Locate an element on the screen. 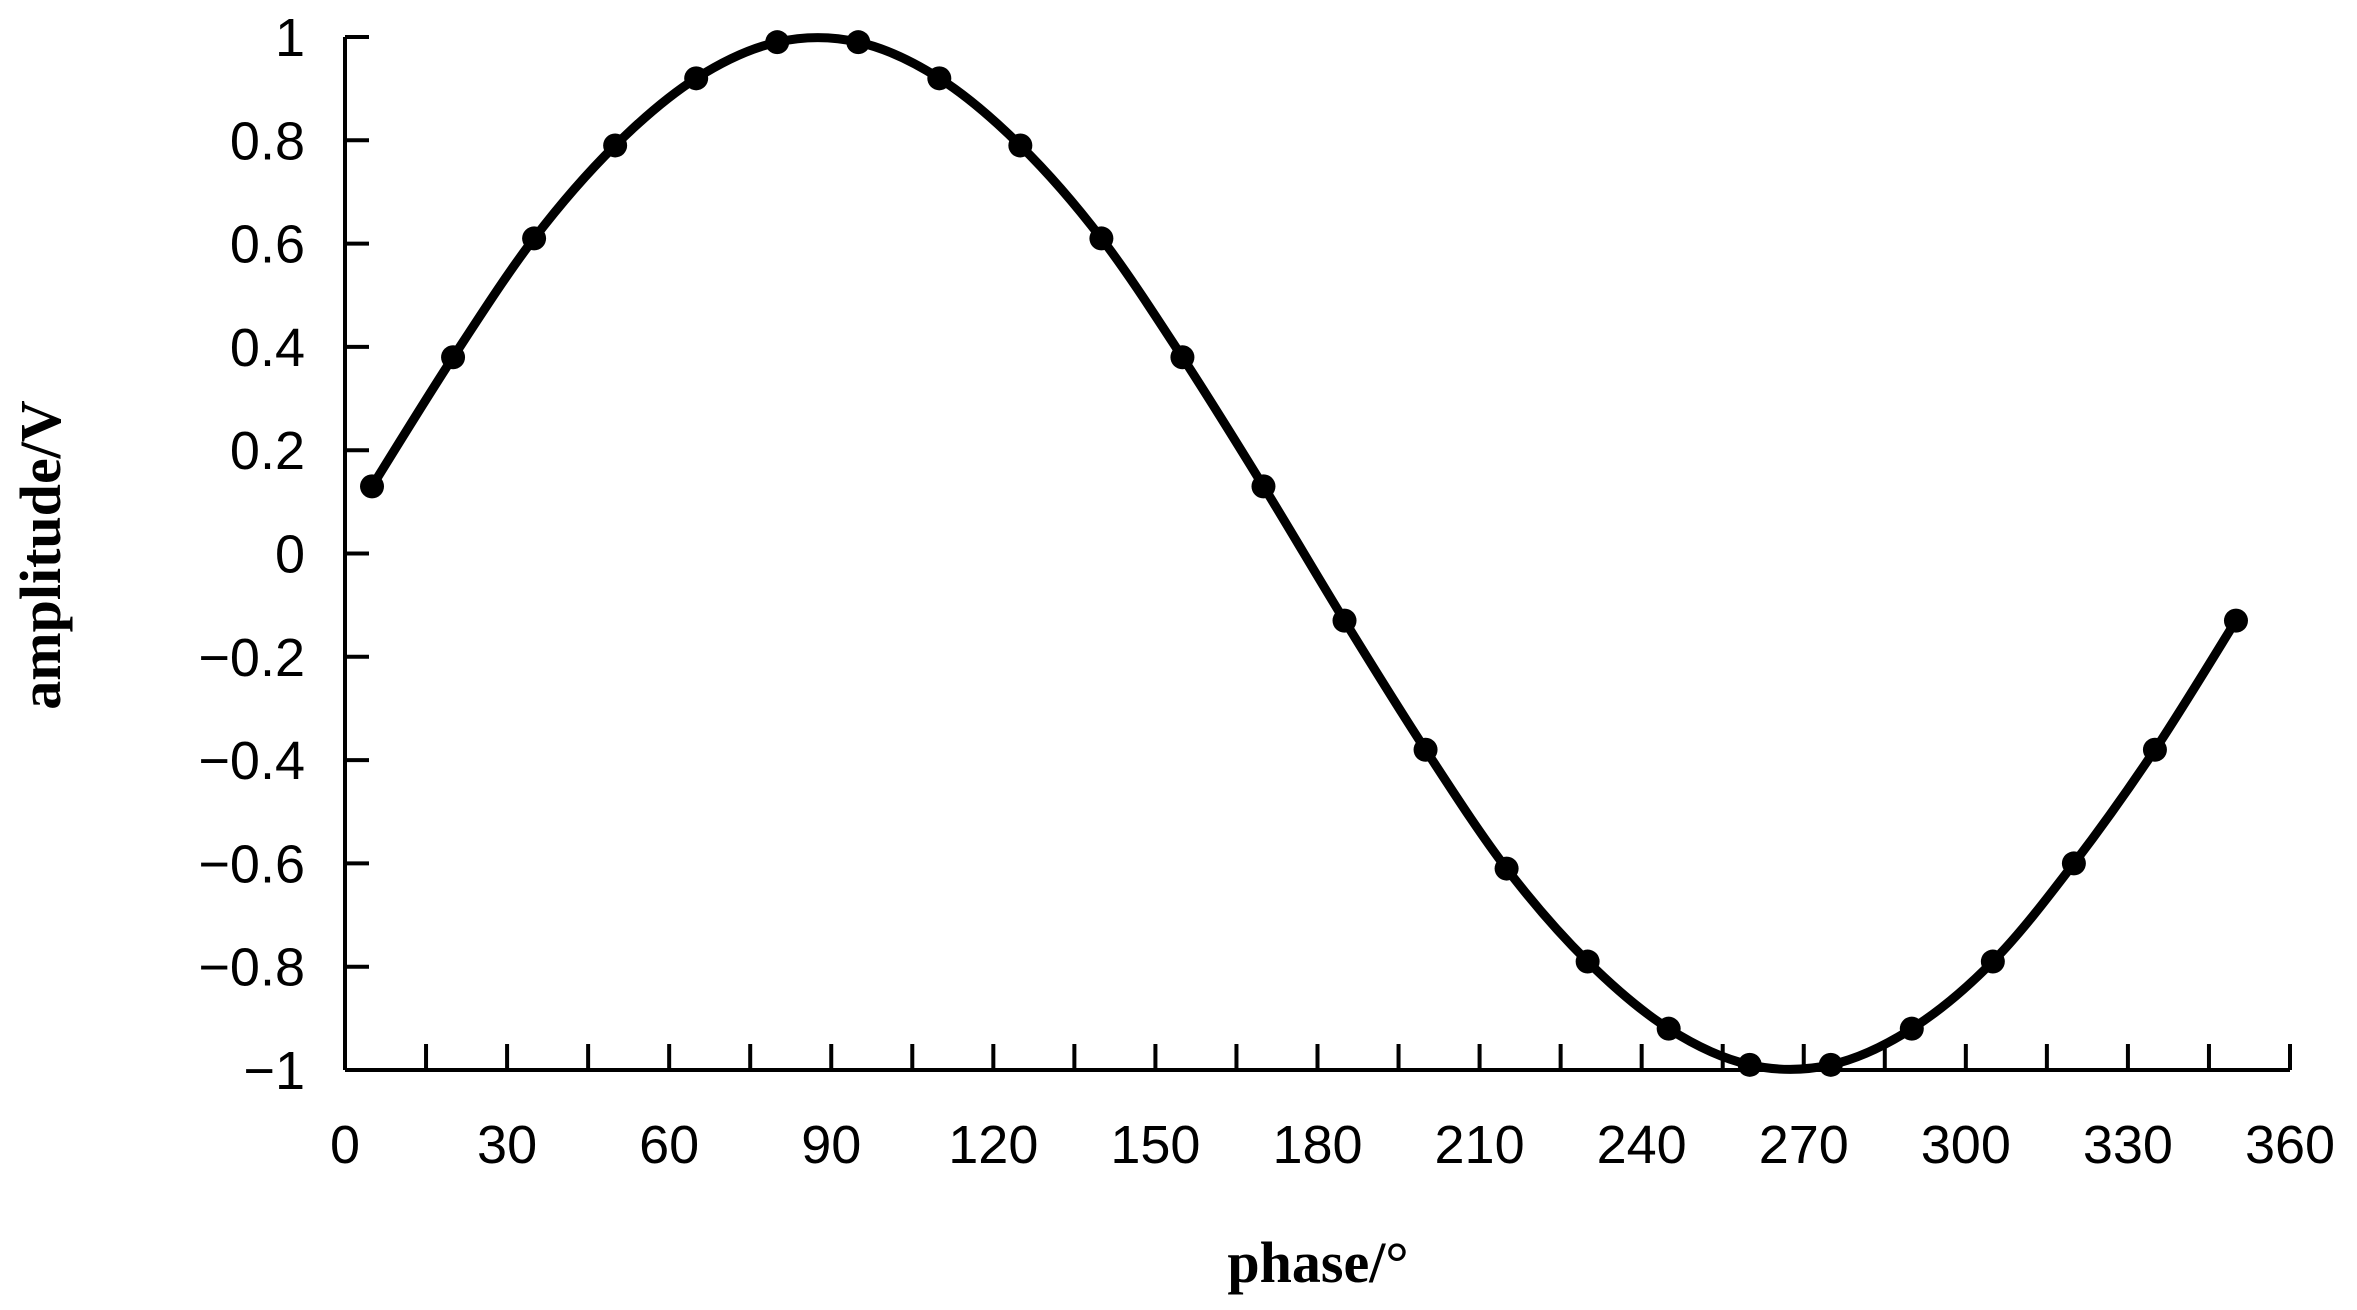 The width and height of the screenshot is (2357, 1310). y-axis-title: amplitude/V is located at coordinates (40, 554).